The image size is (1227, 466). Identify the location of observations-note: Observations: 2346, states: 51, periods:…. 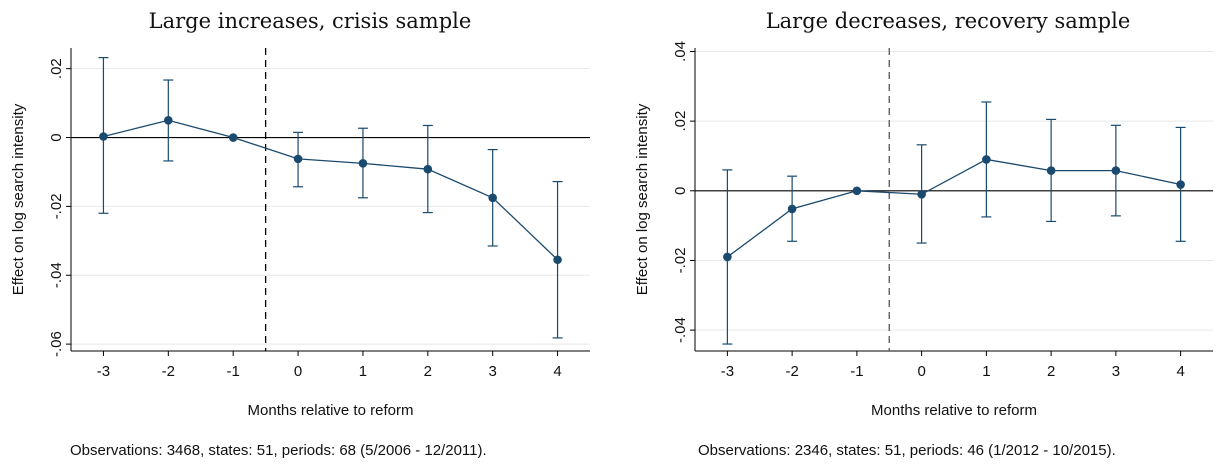
(907, 450).